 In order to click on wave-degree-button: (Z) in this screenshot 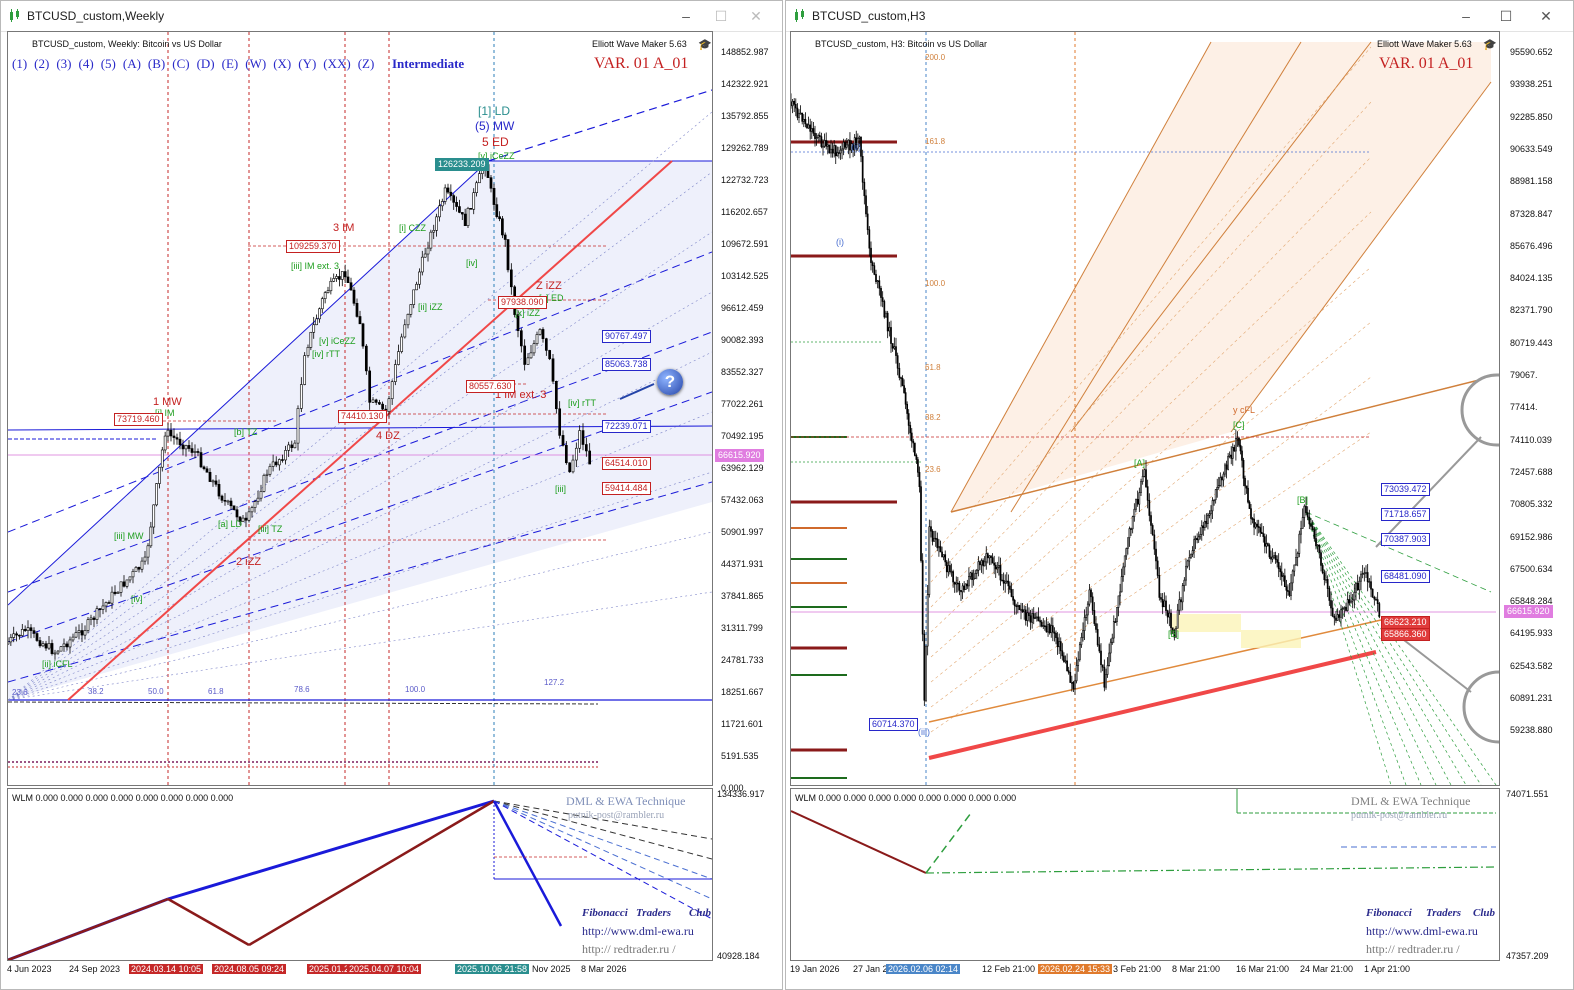, I will do `click(366, 63)`.